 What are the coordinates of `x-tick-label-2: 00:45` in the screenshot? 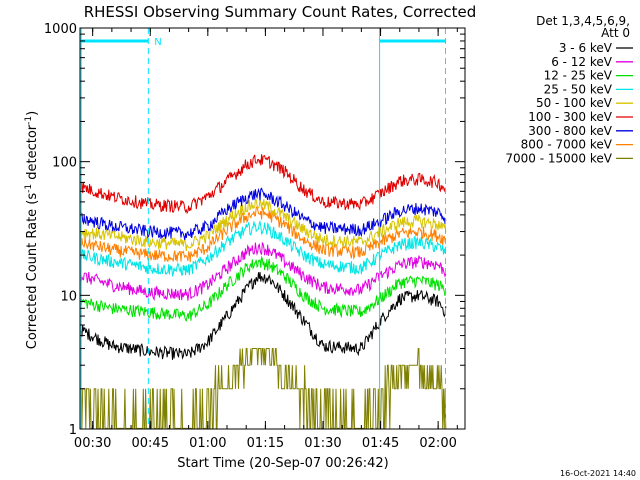 It's located at (150, 443).